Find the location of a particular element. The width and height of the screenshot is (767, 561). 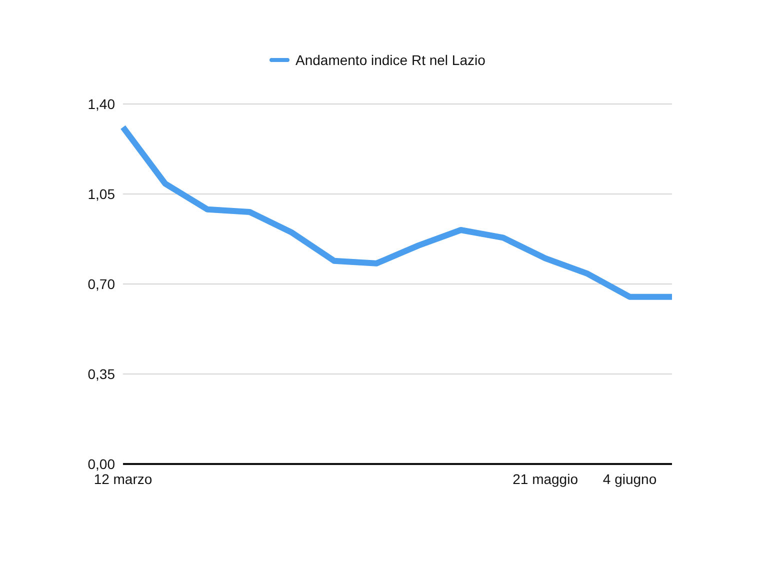

y-tick-label: 0,00 is located at coordinates (102, 464).